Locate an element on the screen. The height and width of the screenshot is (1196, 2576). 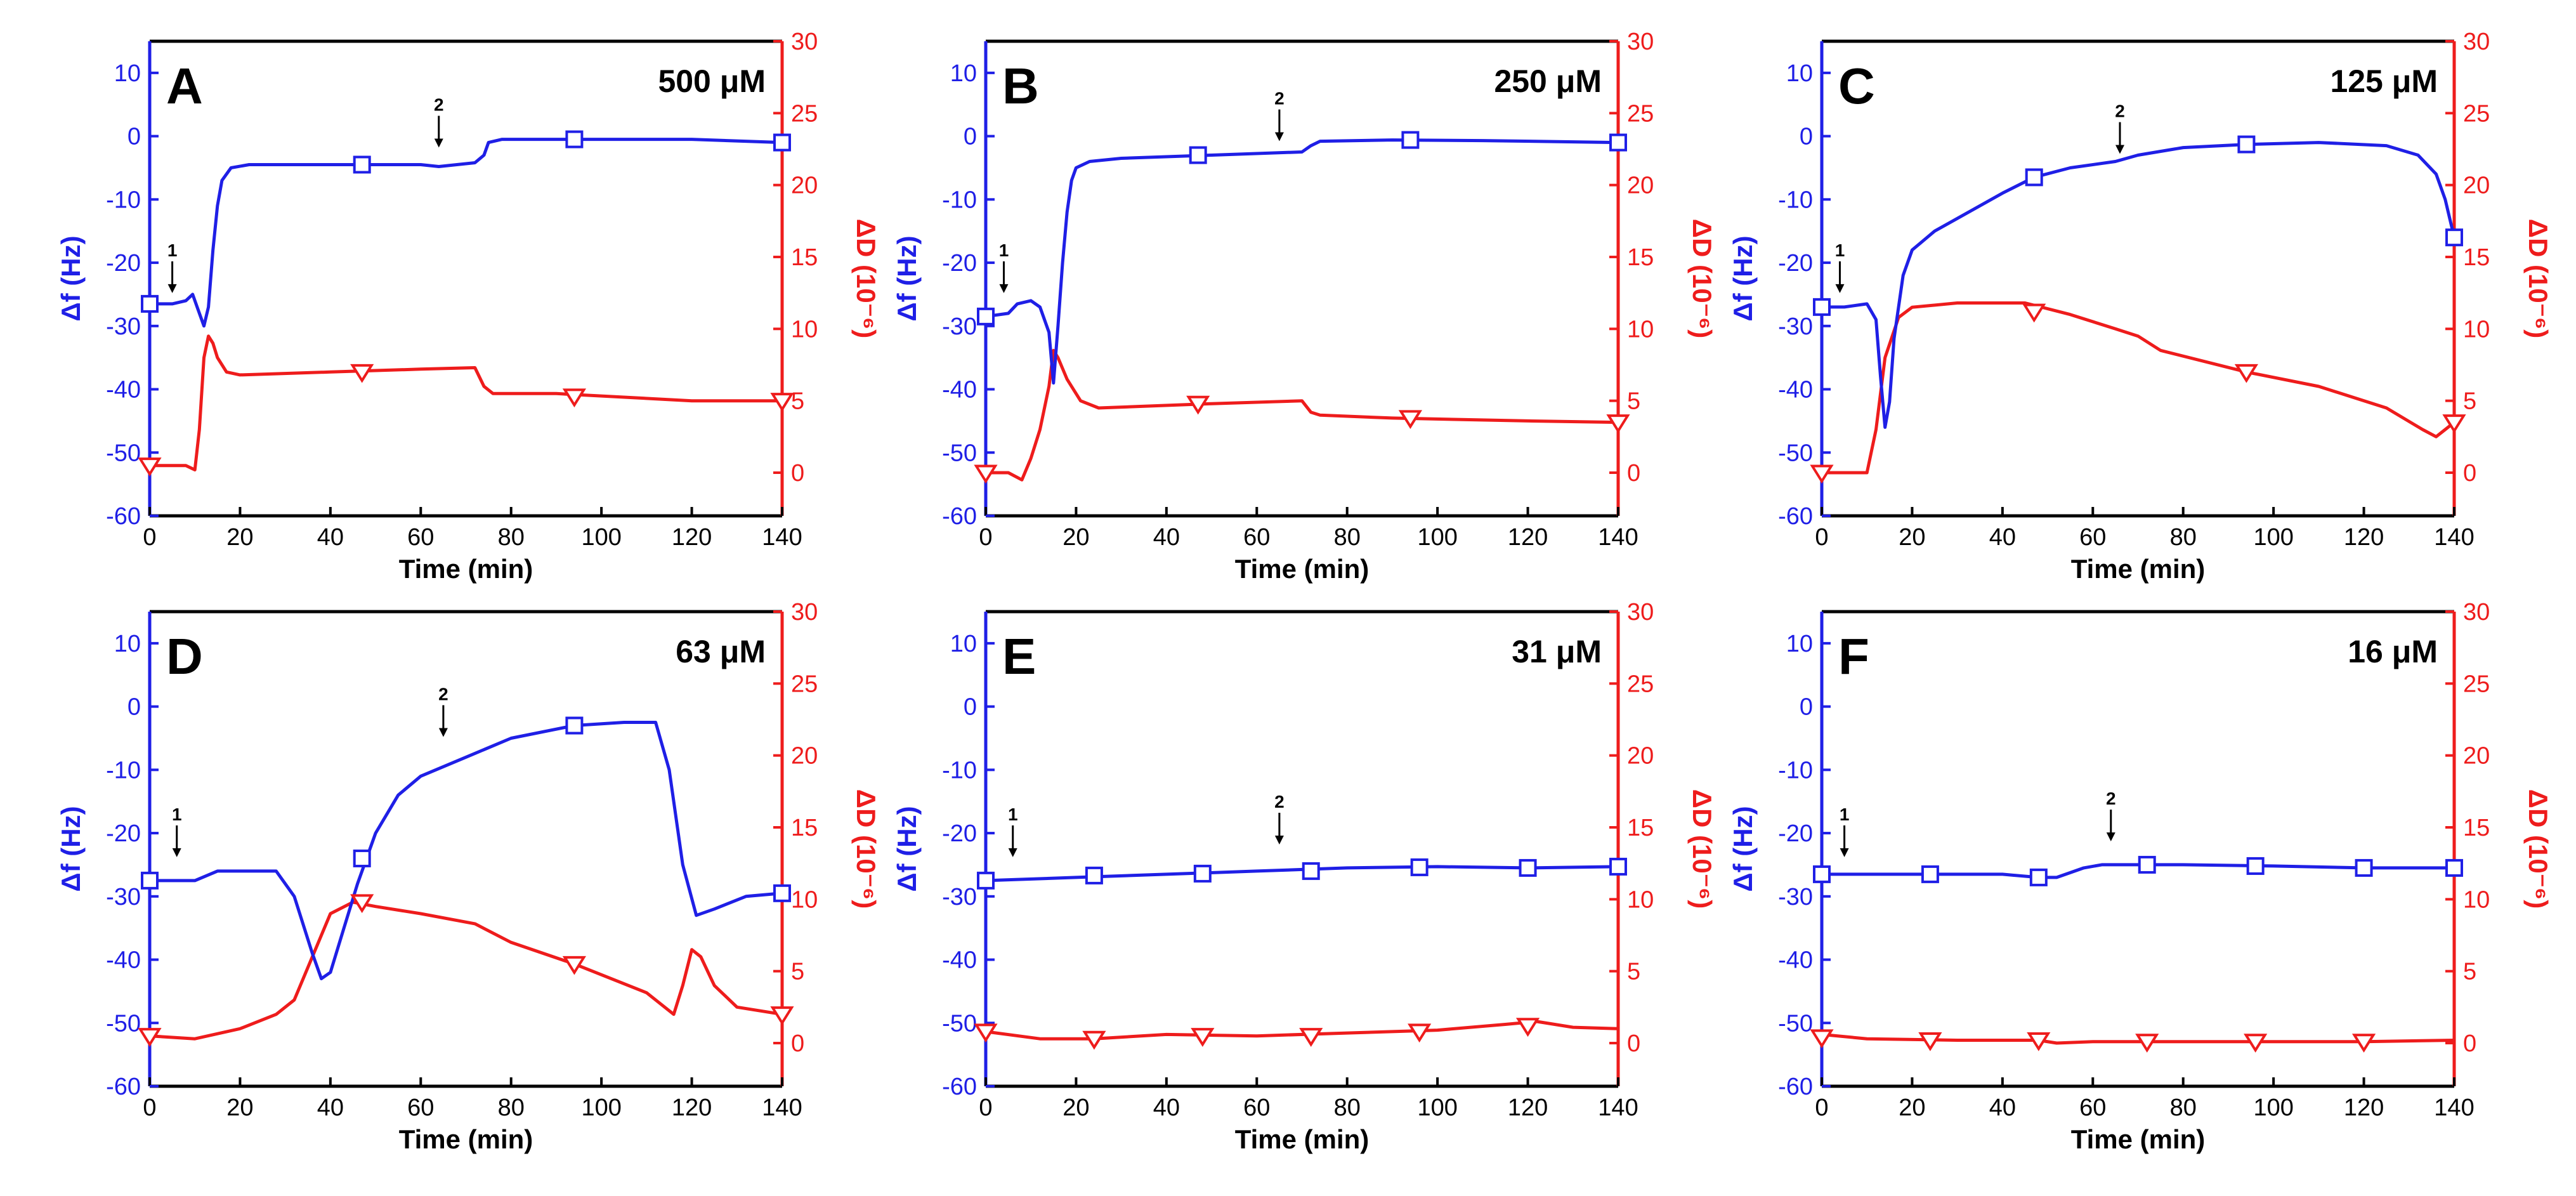
concentration-label: 31 μM is located at coordinates (1557, 651).